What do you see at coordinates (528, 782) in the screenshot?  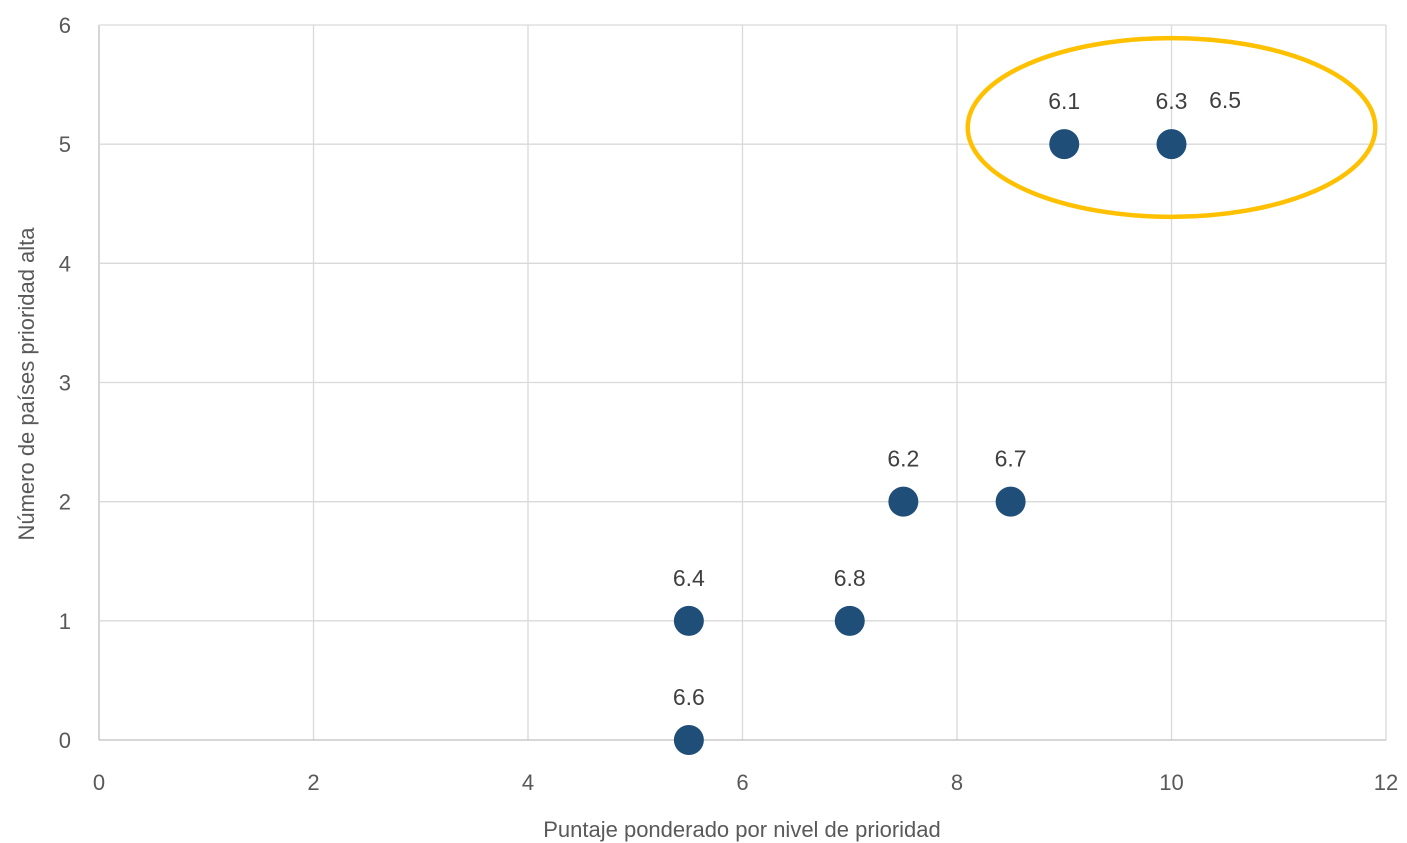 I see `x-tick-label: 4` at bounding box center [528, 782].